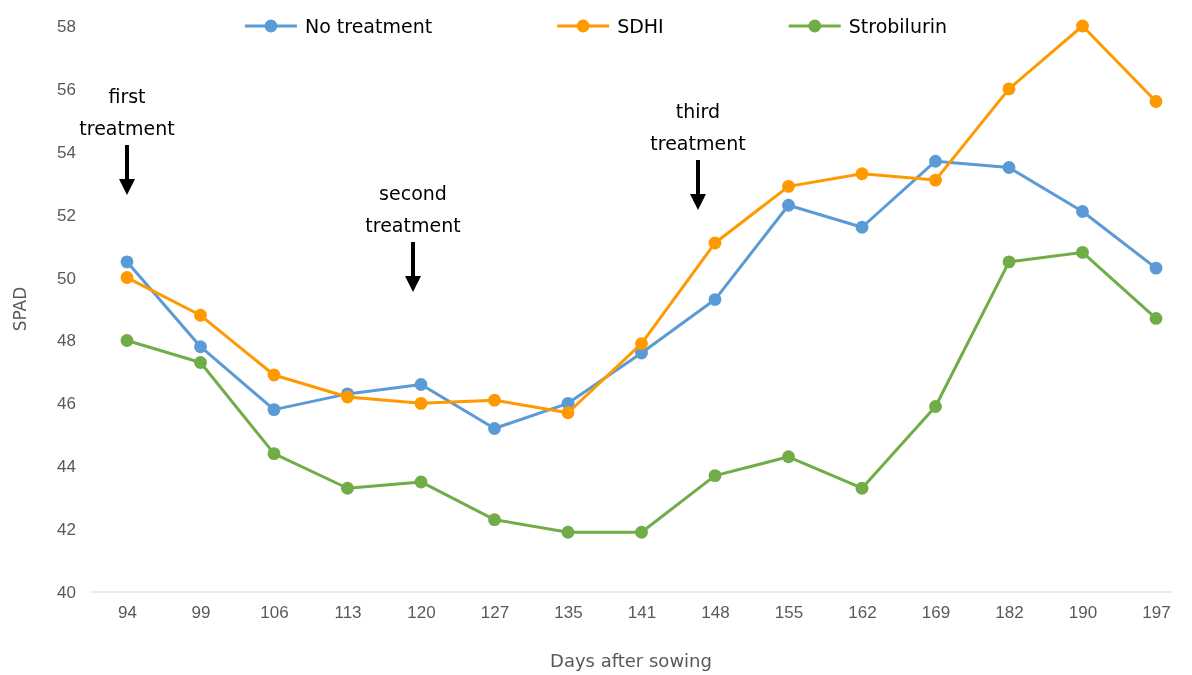 This screenshot has width=1192, height=675. What do you see at coordinates (66, 278) in the screenshot?
I see `y-tick-label: 50` at bounding box center [66, 278].